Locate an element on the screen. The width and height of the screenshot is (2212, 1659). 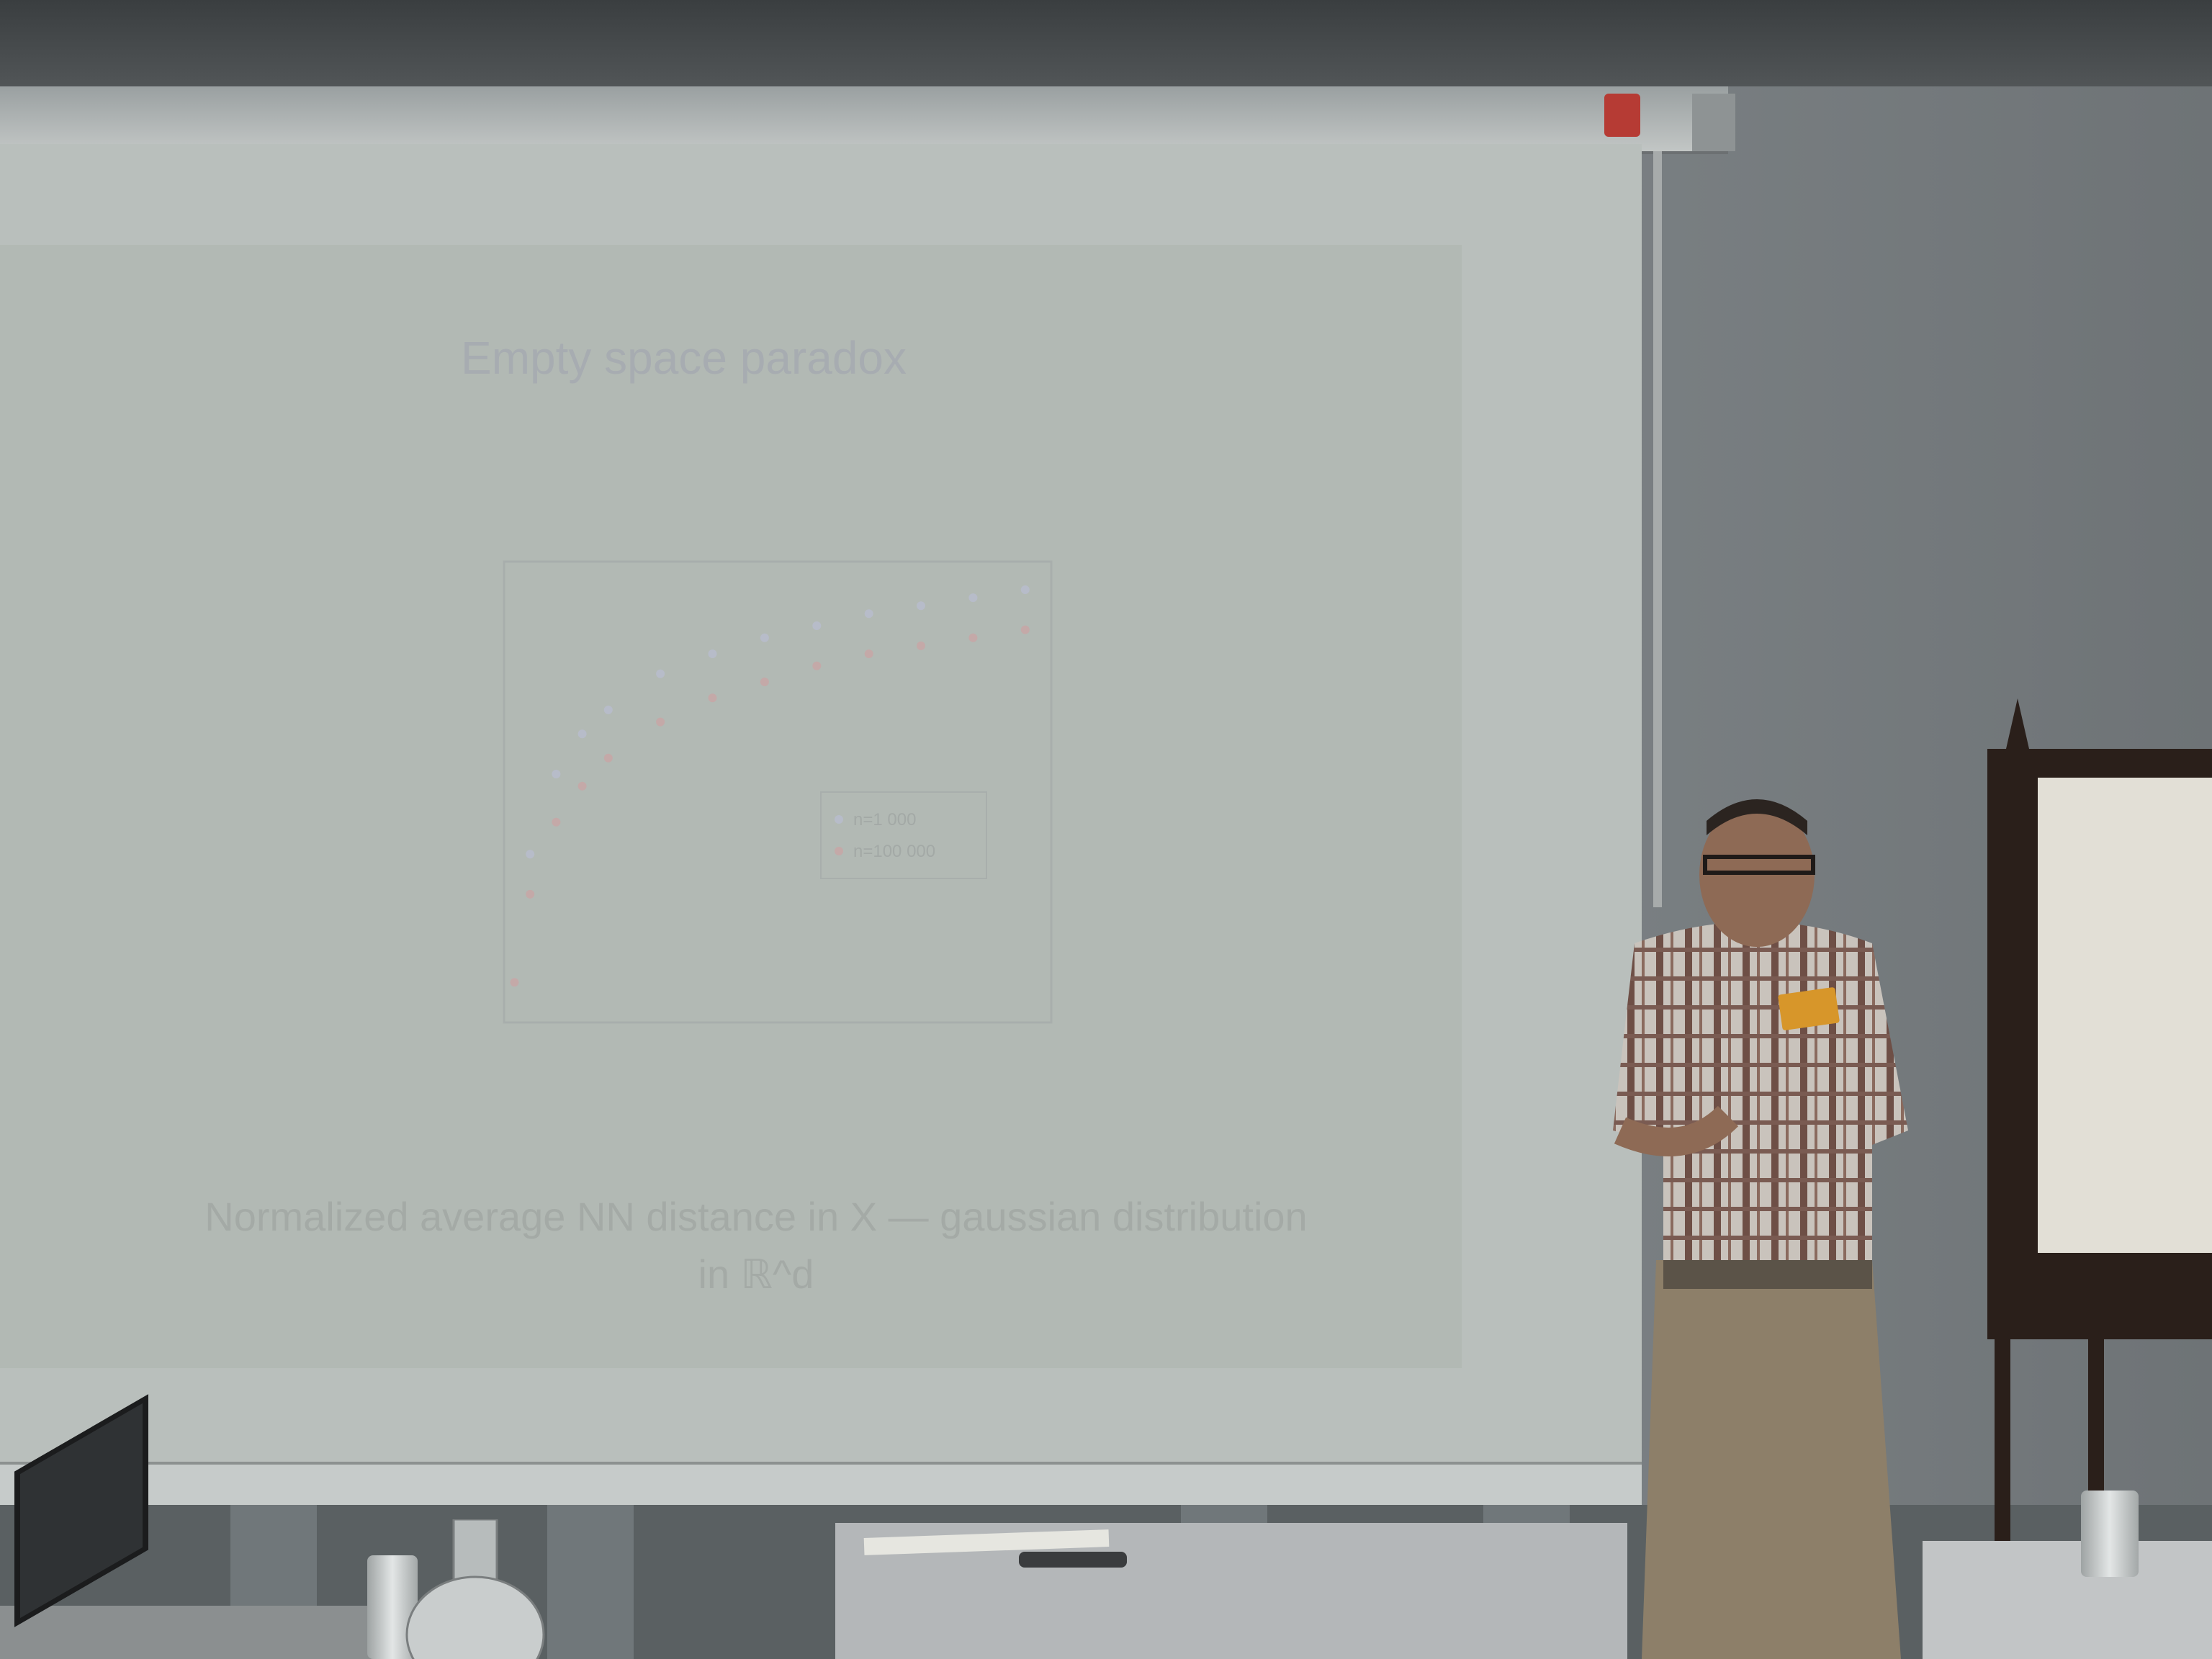
plaid-shirt is located at coordinates (1761, 1098).